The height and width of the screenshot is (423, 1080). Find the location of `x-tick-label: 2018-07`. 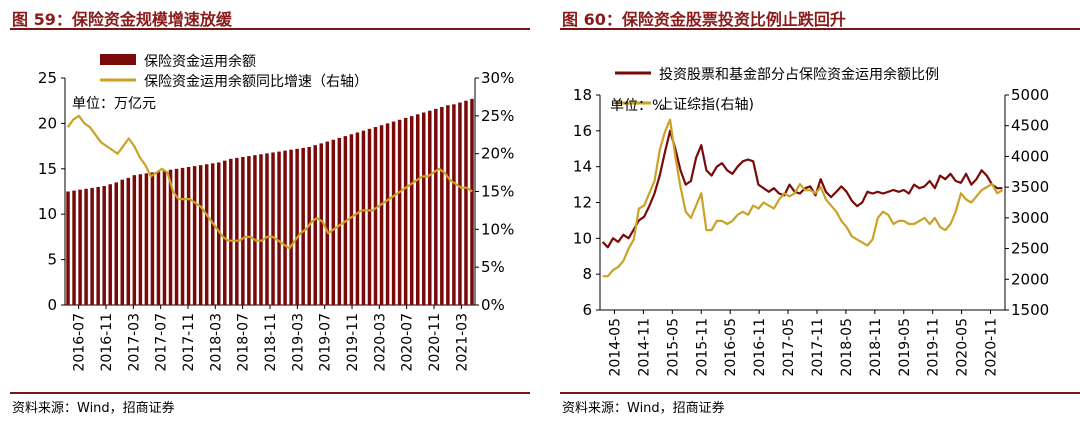

x-tick-label: 2018-07 is located at coordinates (244, 342).